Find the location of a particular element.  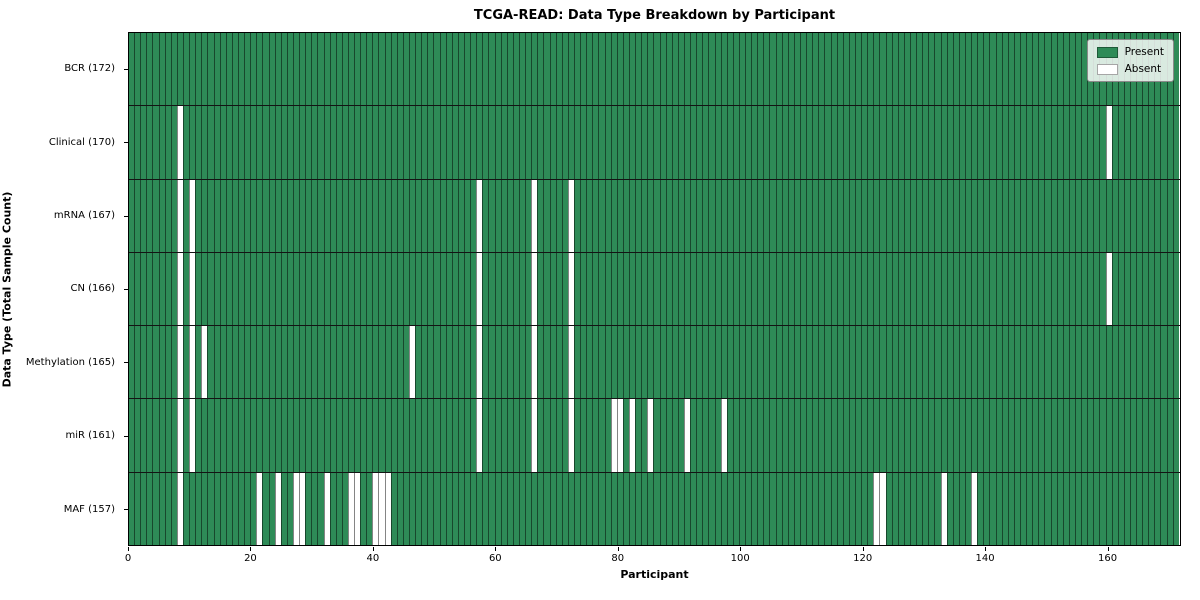

x-tick-mark is located at coordinates (618, 549).